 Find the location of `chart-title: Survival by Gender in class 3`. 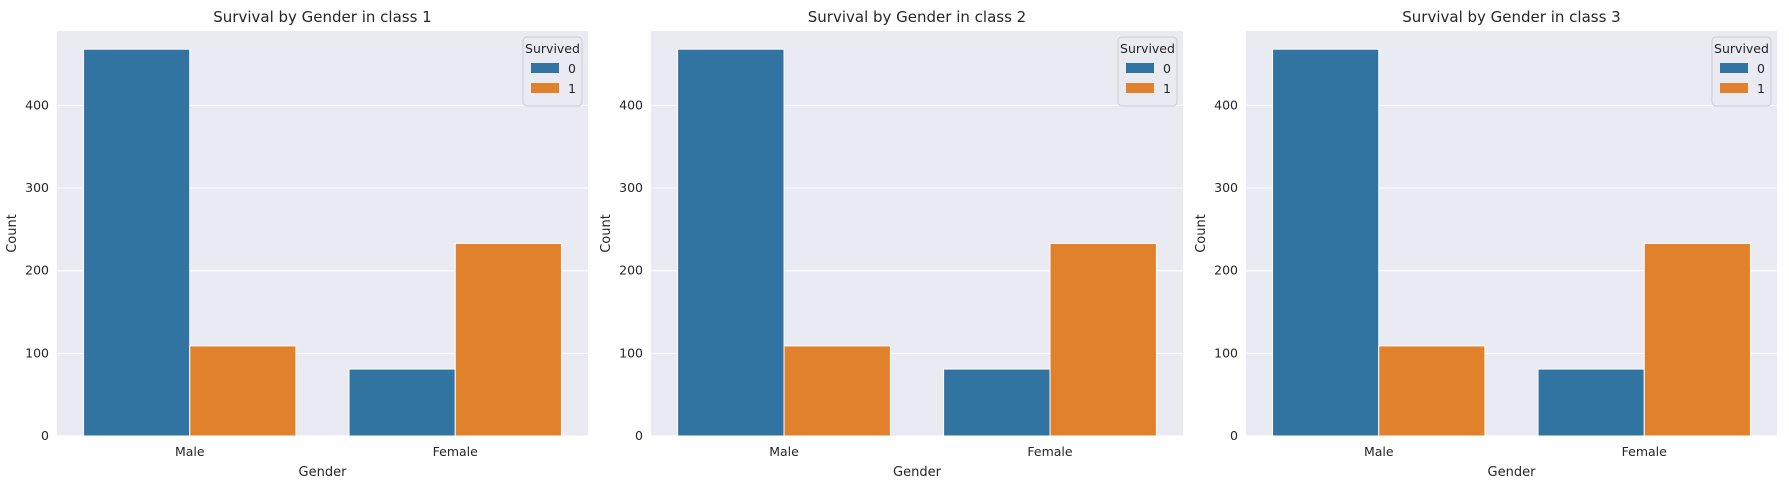

chart-title: Survival by Gender in class 3 is located at coordinates (1511, 17).